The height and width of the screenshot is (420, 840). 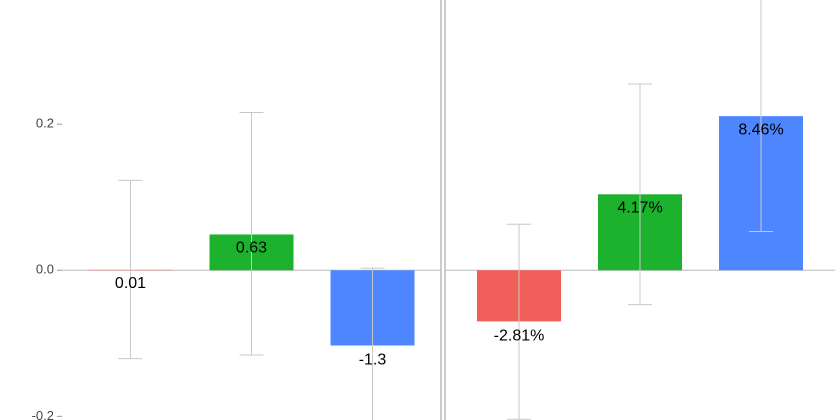 I want to click on bar-label: 4.17%, so click(x=639, y=208).